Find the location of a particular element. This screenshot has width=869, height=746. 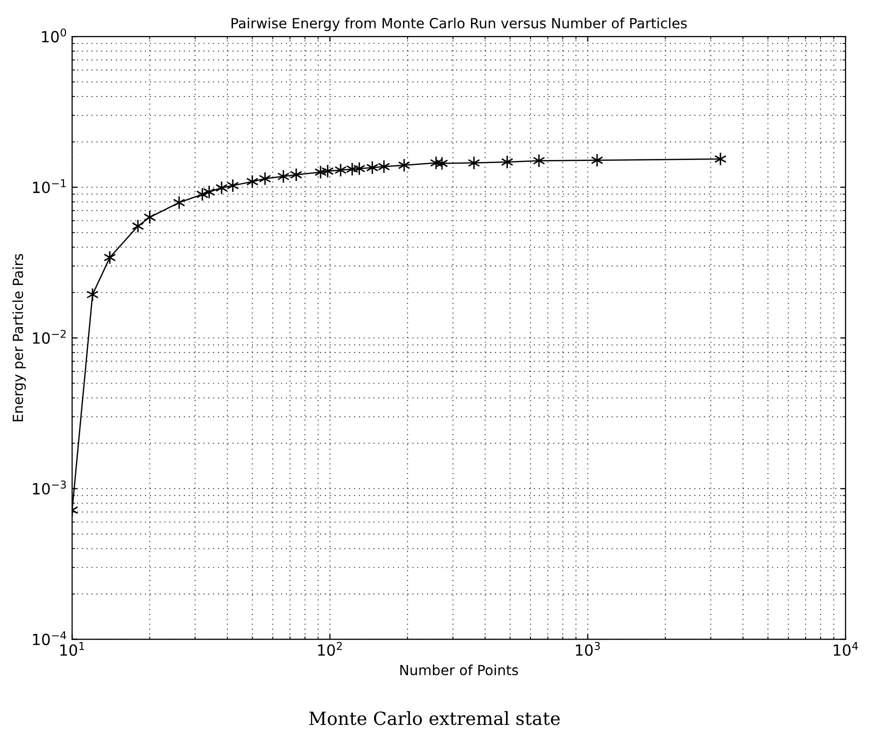

chart-title: Pairwise Energy from Monte Carlo Run versus Number of Particles is located at coordinates (459, 25).